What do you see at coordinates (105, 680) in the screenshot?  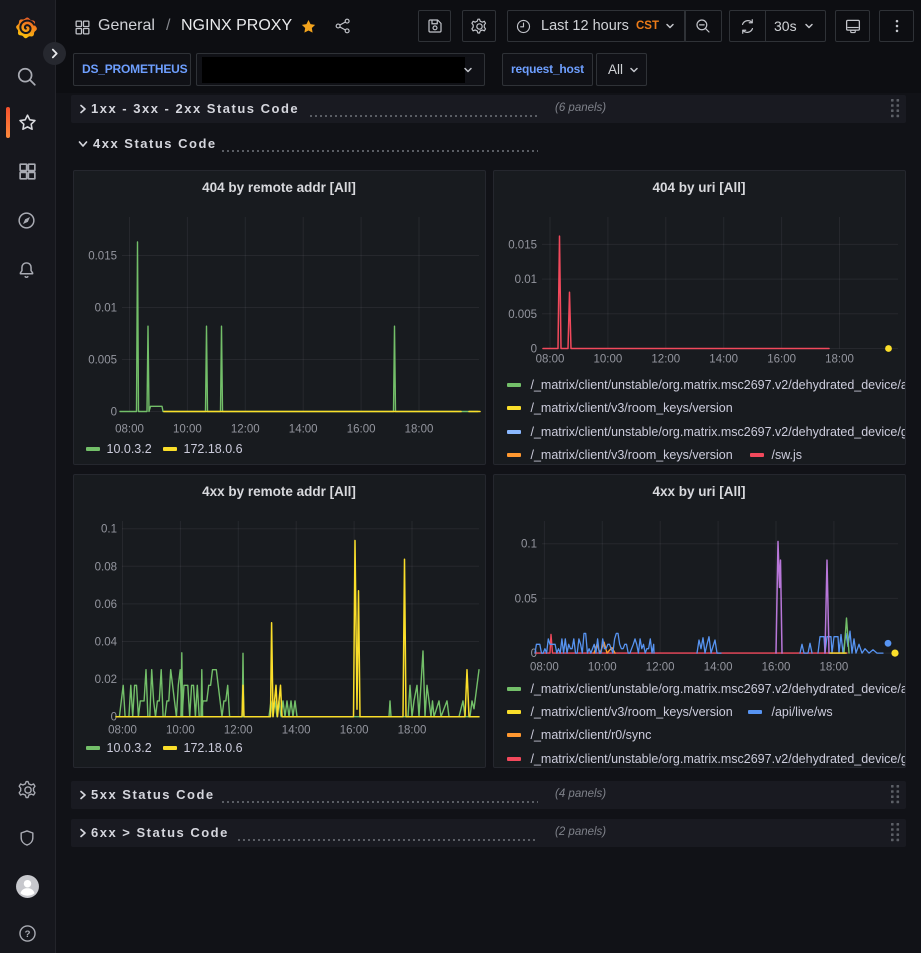 I see `svg-text: 0.02` at bounding box center [105, 680].